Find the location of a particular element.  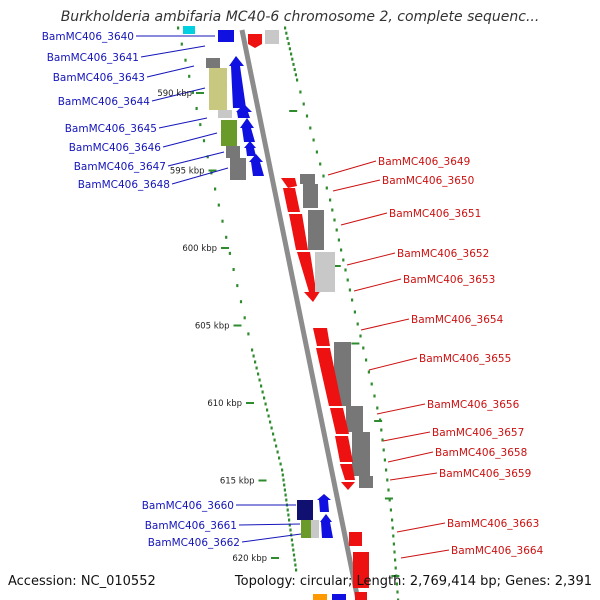

gene-label: BamMC406_3661 is located at coordinates (191, 526).